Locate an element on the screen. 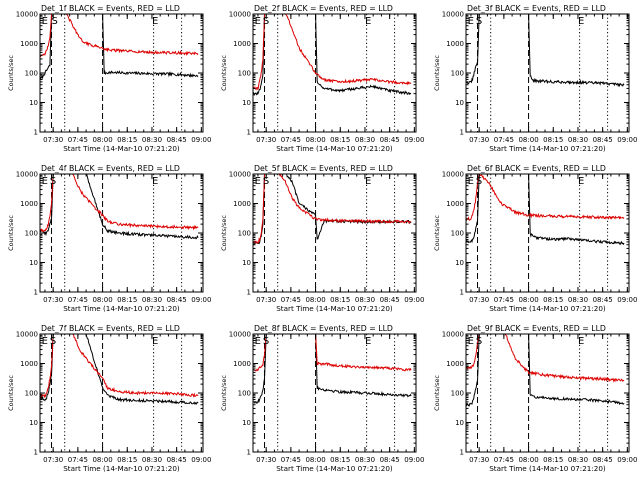 The height and width of the screenshot is (480, 640). chart-title: Det_9f BLACK = Events, RED = LLD is located at coordinates (536, 328).